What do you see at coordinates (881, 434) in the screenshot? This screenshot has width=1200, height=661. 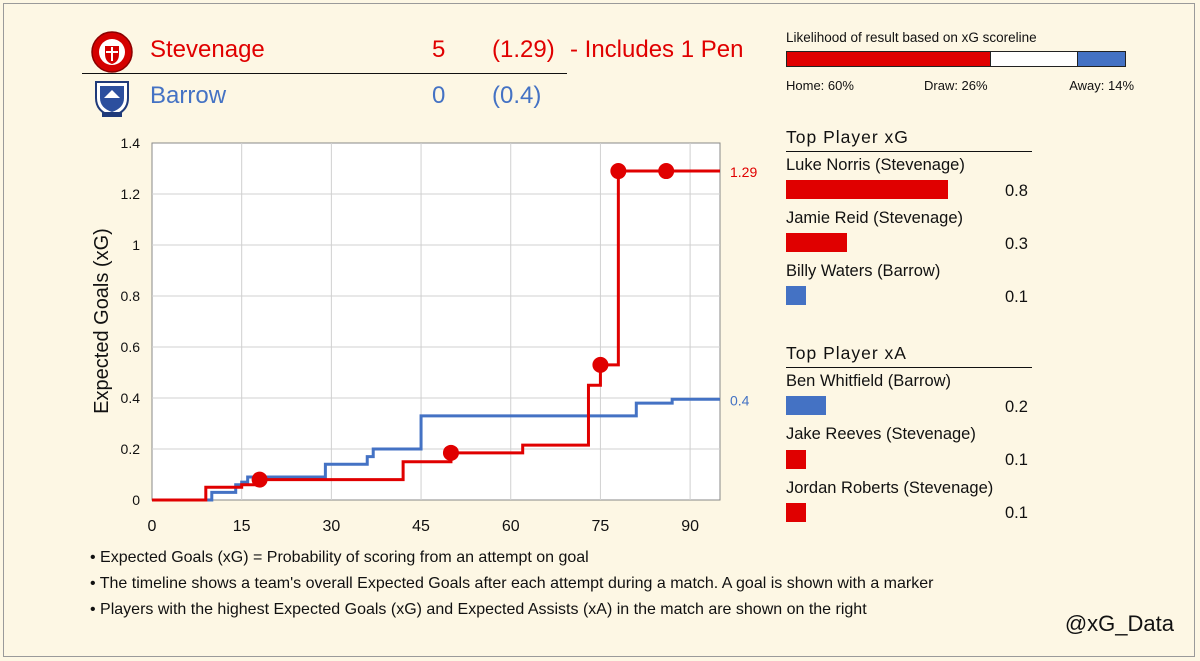 I see `top-xa-player-name: Jake Reeves (Stevenage)` at bounding box center [881, 434].